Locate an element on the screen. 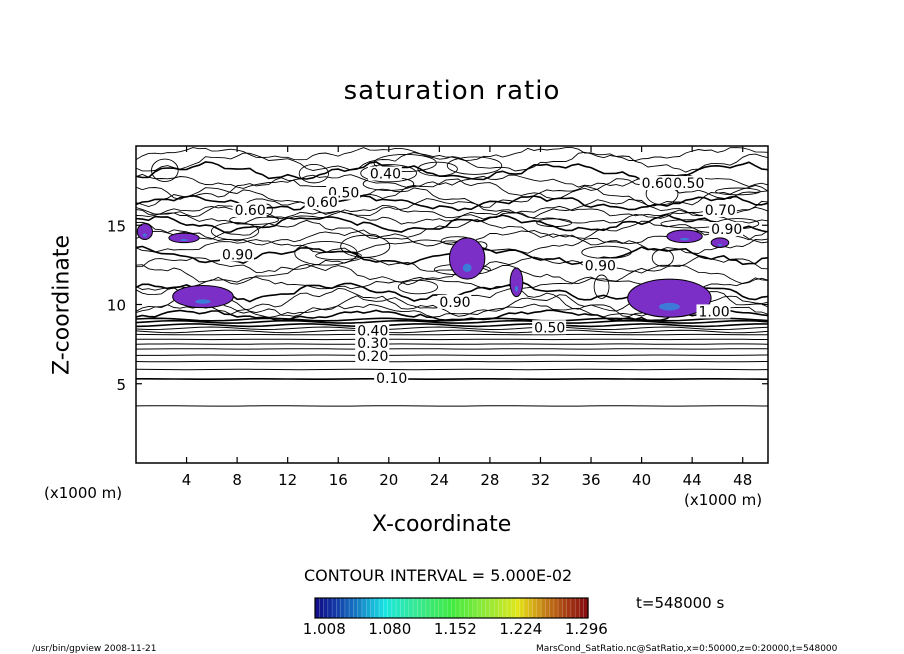  contour-label: 0.70 is located at coordinates (720, 211).